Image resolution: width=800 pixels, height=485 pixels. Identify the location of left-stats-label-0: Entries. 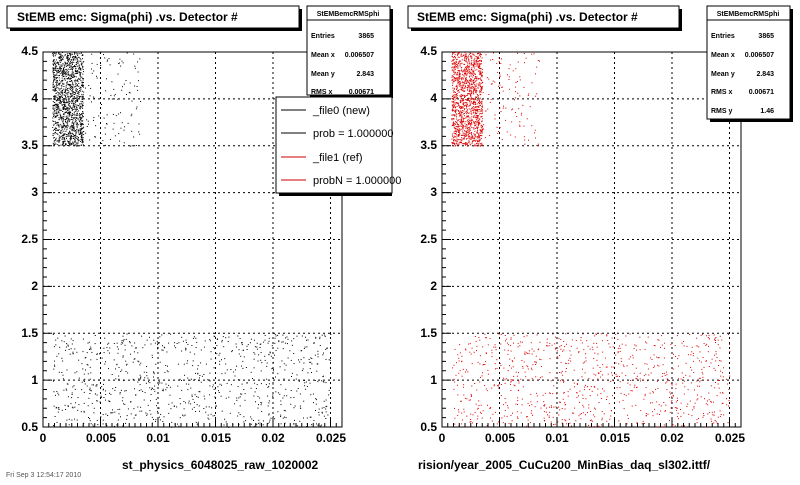
(323, 36).